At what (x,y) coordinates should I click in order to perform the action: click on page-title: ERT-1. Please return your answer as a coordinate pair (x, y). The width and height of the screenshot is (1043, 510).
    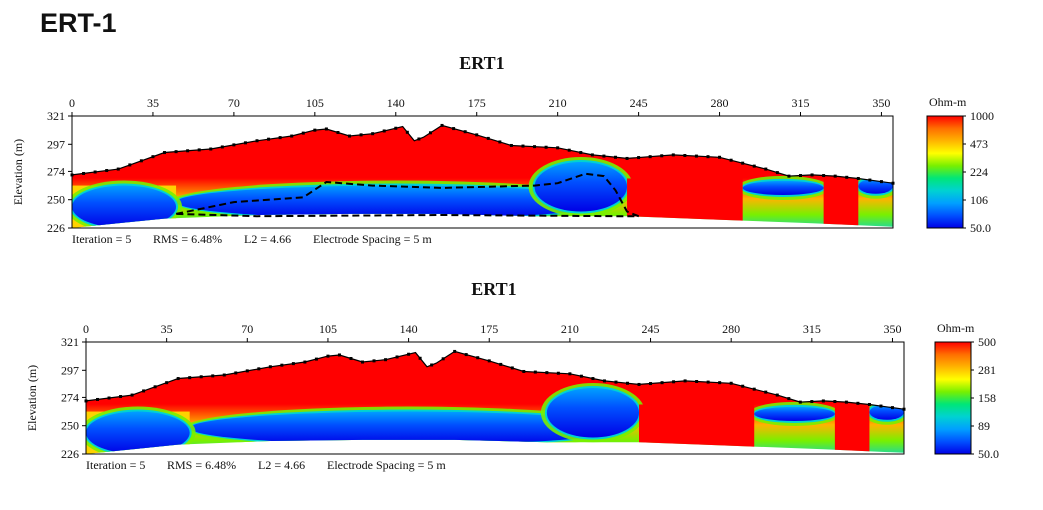
    Looking at the image, I should click on (78, 23).